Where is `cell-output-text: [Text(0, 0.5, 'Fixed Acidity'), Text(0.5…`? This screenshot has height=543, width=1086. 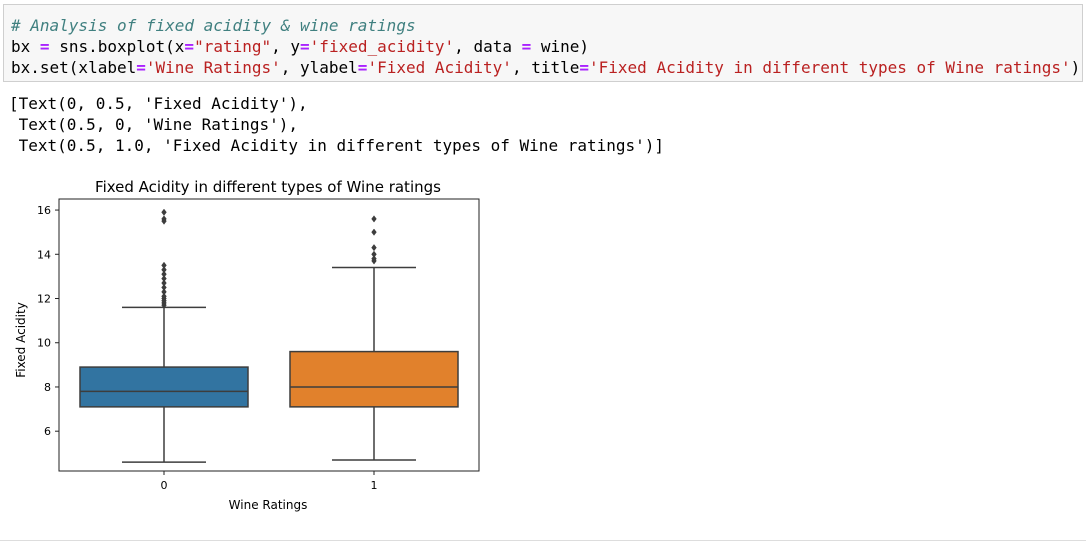 cell-output-text: [Text(0, 0.5, 'Fixed Acidity'), Text(0.5… is located at coordinates (336, 124).